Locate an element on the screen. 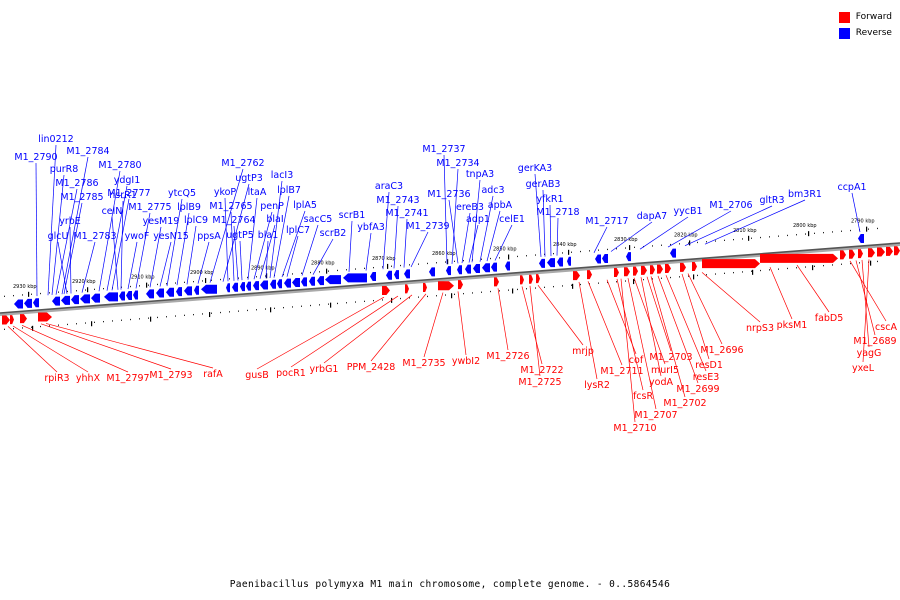 The width and height of the screenshot is (900, 600). gene-label: blaI is located at coordinates (274, 219).